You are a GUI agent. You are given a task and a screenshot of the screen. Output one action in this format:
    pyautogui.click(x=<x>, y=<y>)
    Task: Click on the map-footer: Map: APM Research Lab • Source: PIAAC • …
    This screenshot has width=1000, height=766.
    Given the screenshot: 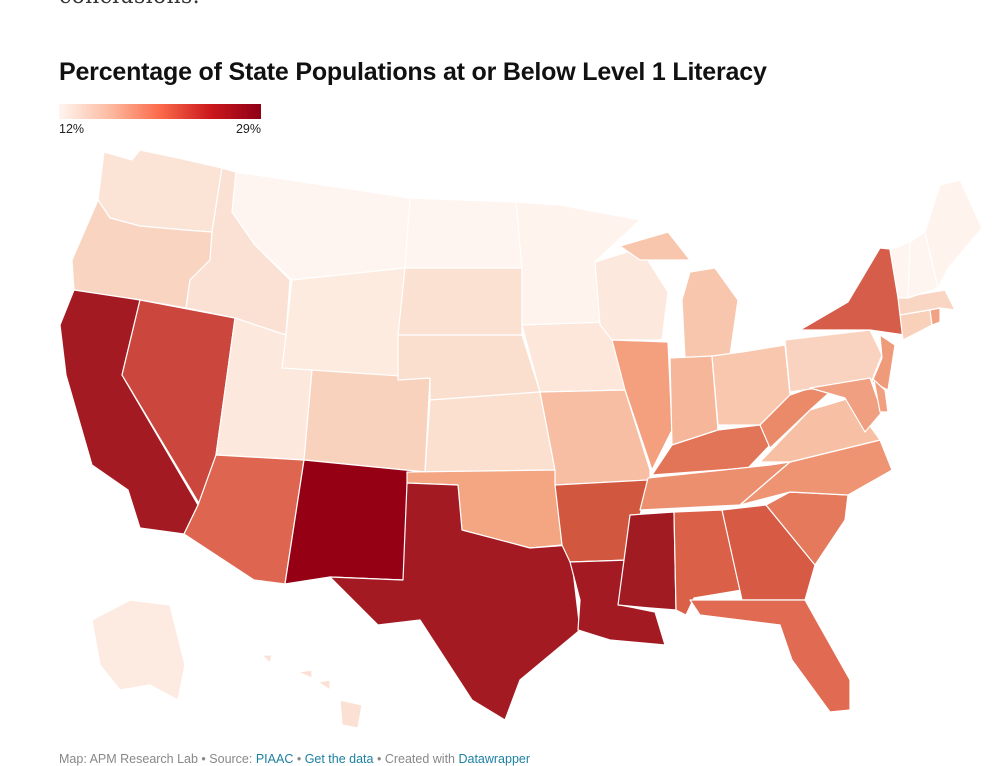 What is the action you would take?
    pyautogui.click(x=294, y=759)
    